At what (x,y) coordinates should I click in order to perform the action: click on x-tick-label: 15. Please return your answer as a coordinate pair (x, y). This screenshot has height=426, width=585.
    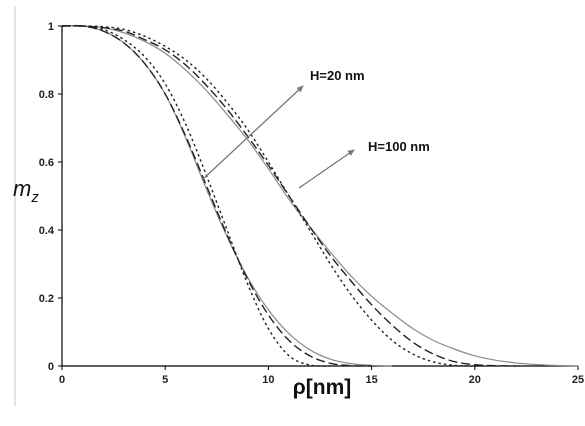
    Looking at the image, I should click on (371, 380).